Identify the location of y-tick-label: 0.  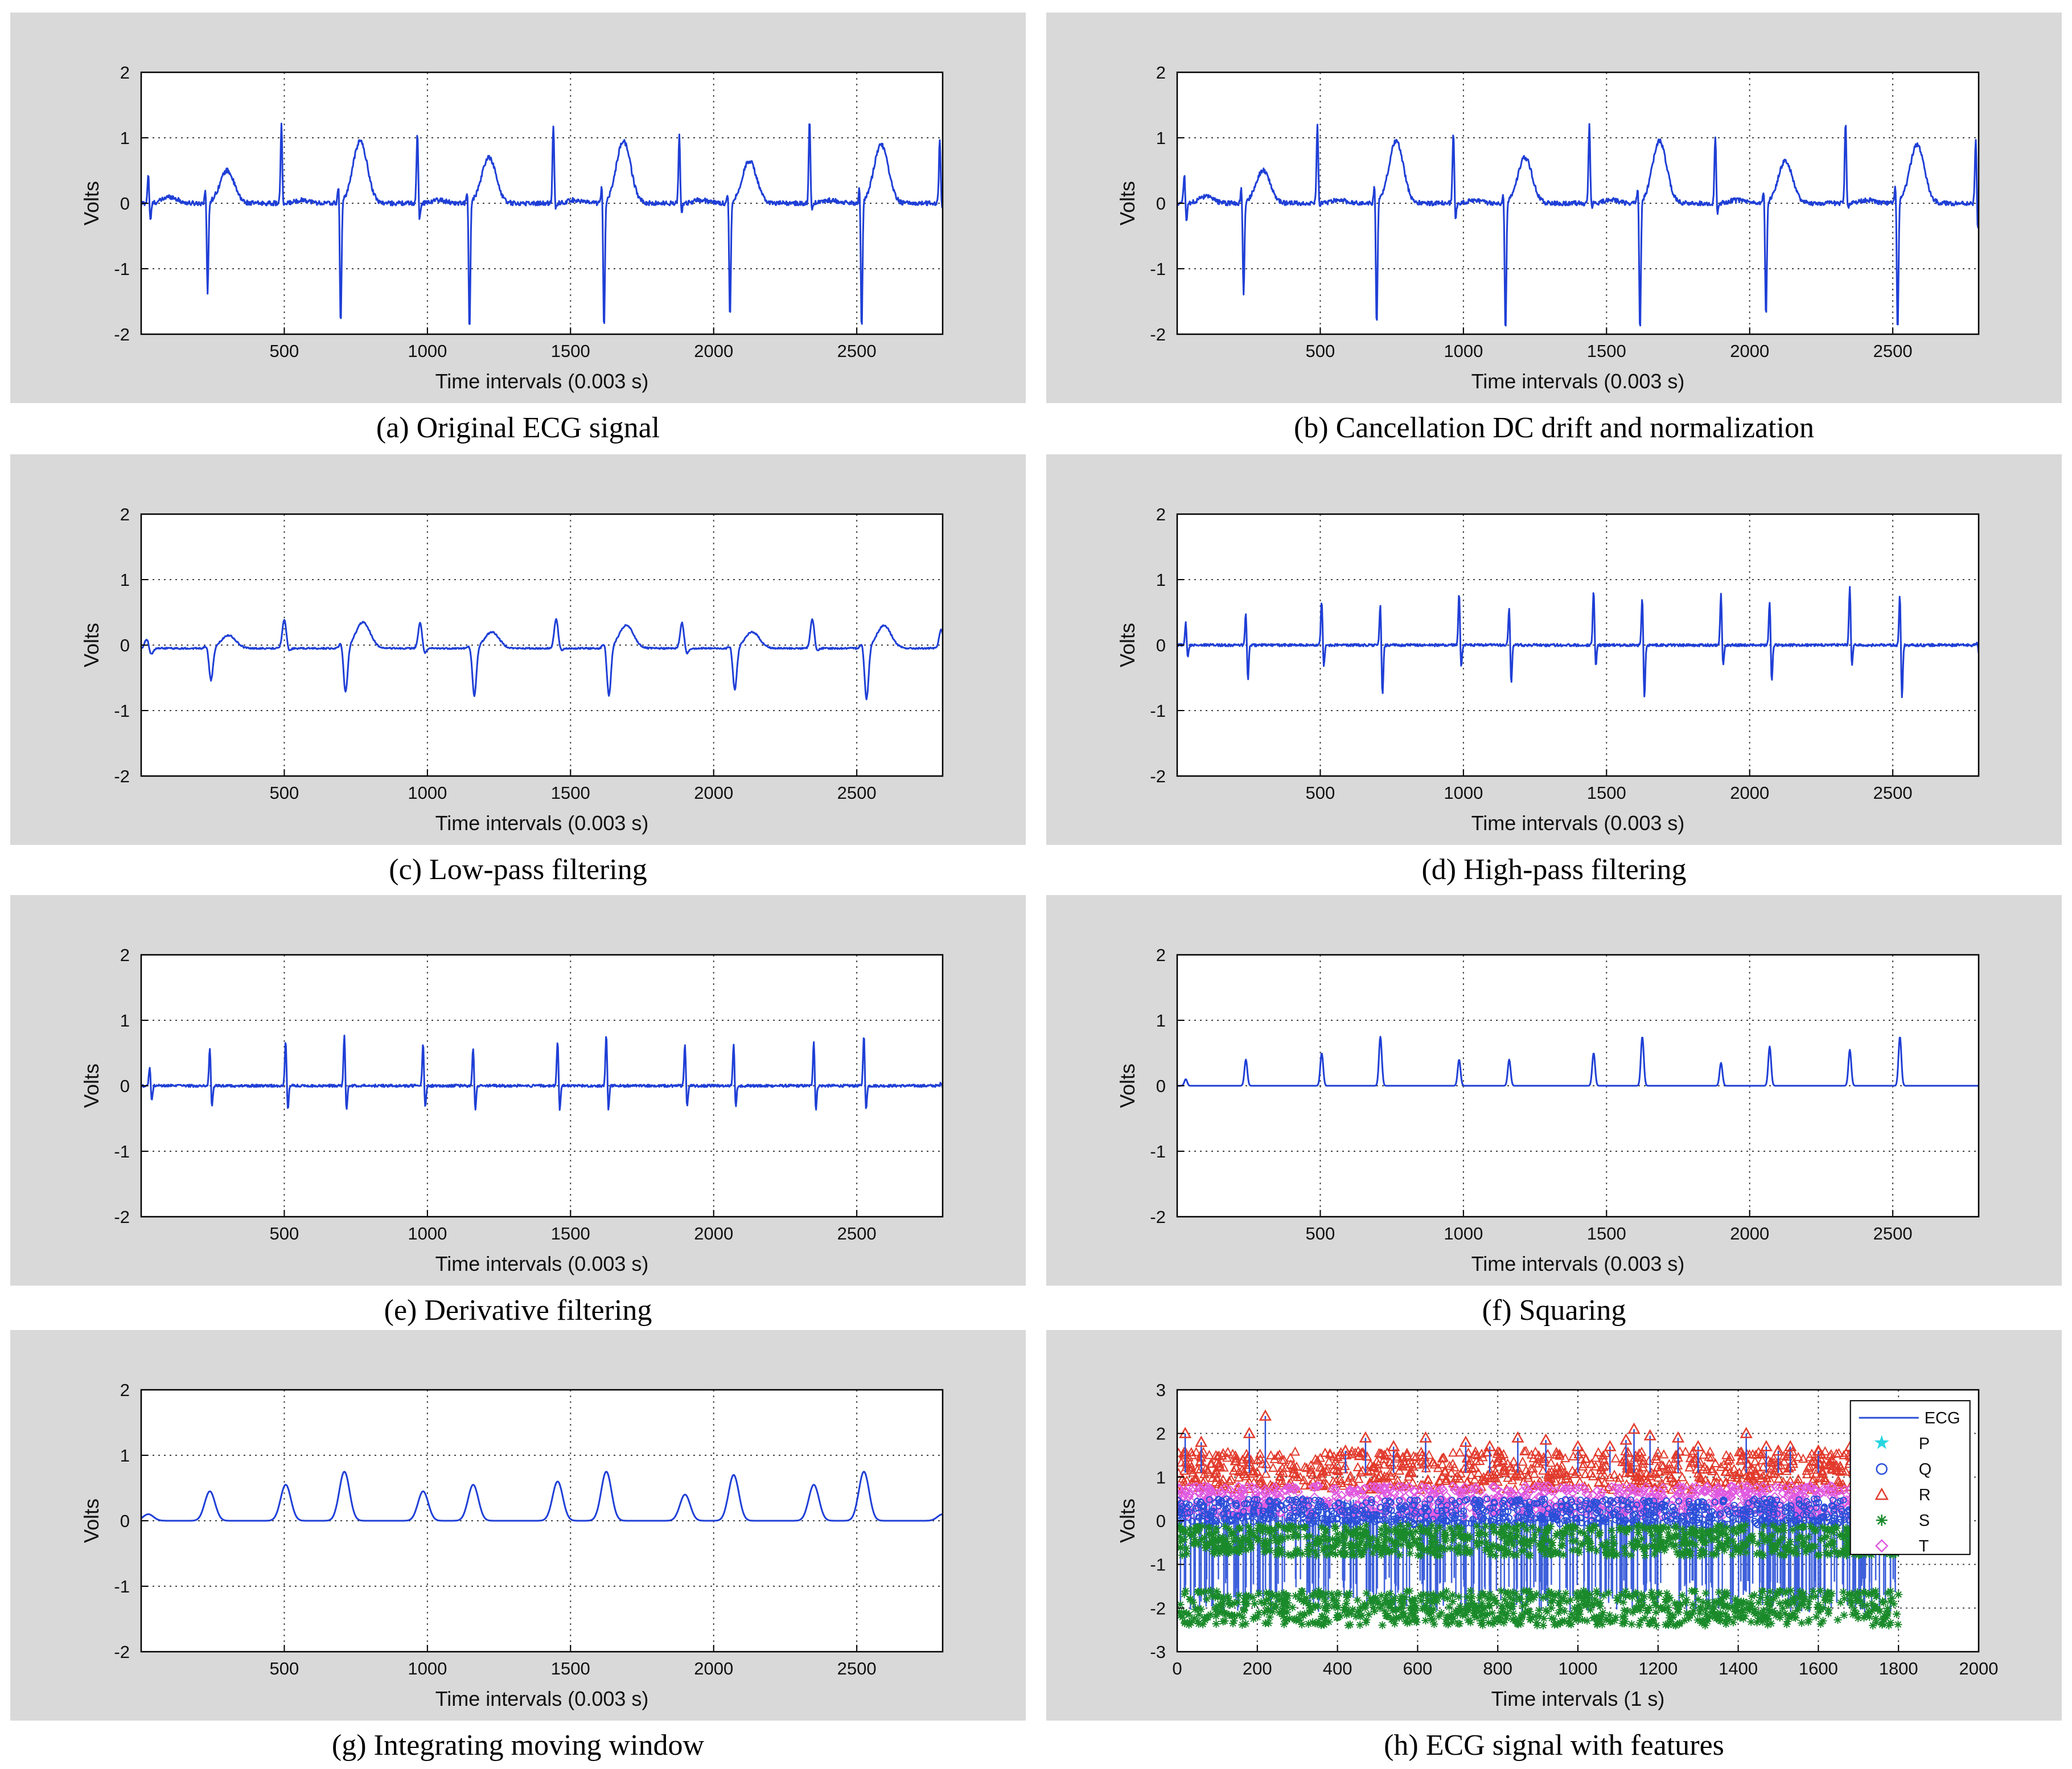
(1161, 1086).